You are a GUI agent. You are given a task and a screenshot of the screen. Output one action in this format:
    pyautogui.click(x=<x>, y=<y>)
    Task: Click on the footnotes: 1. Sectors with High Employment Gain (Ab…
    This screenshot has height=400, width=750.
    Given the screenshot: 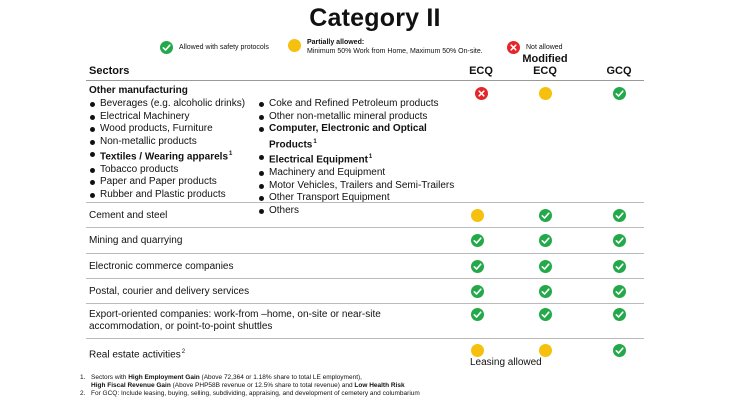 What is the action you would take?
    pyautogui.click(x=250, y=386)
    